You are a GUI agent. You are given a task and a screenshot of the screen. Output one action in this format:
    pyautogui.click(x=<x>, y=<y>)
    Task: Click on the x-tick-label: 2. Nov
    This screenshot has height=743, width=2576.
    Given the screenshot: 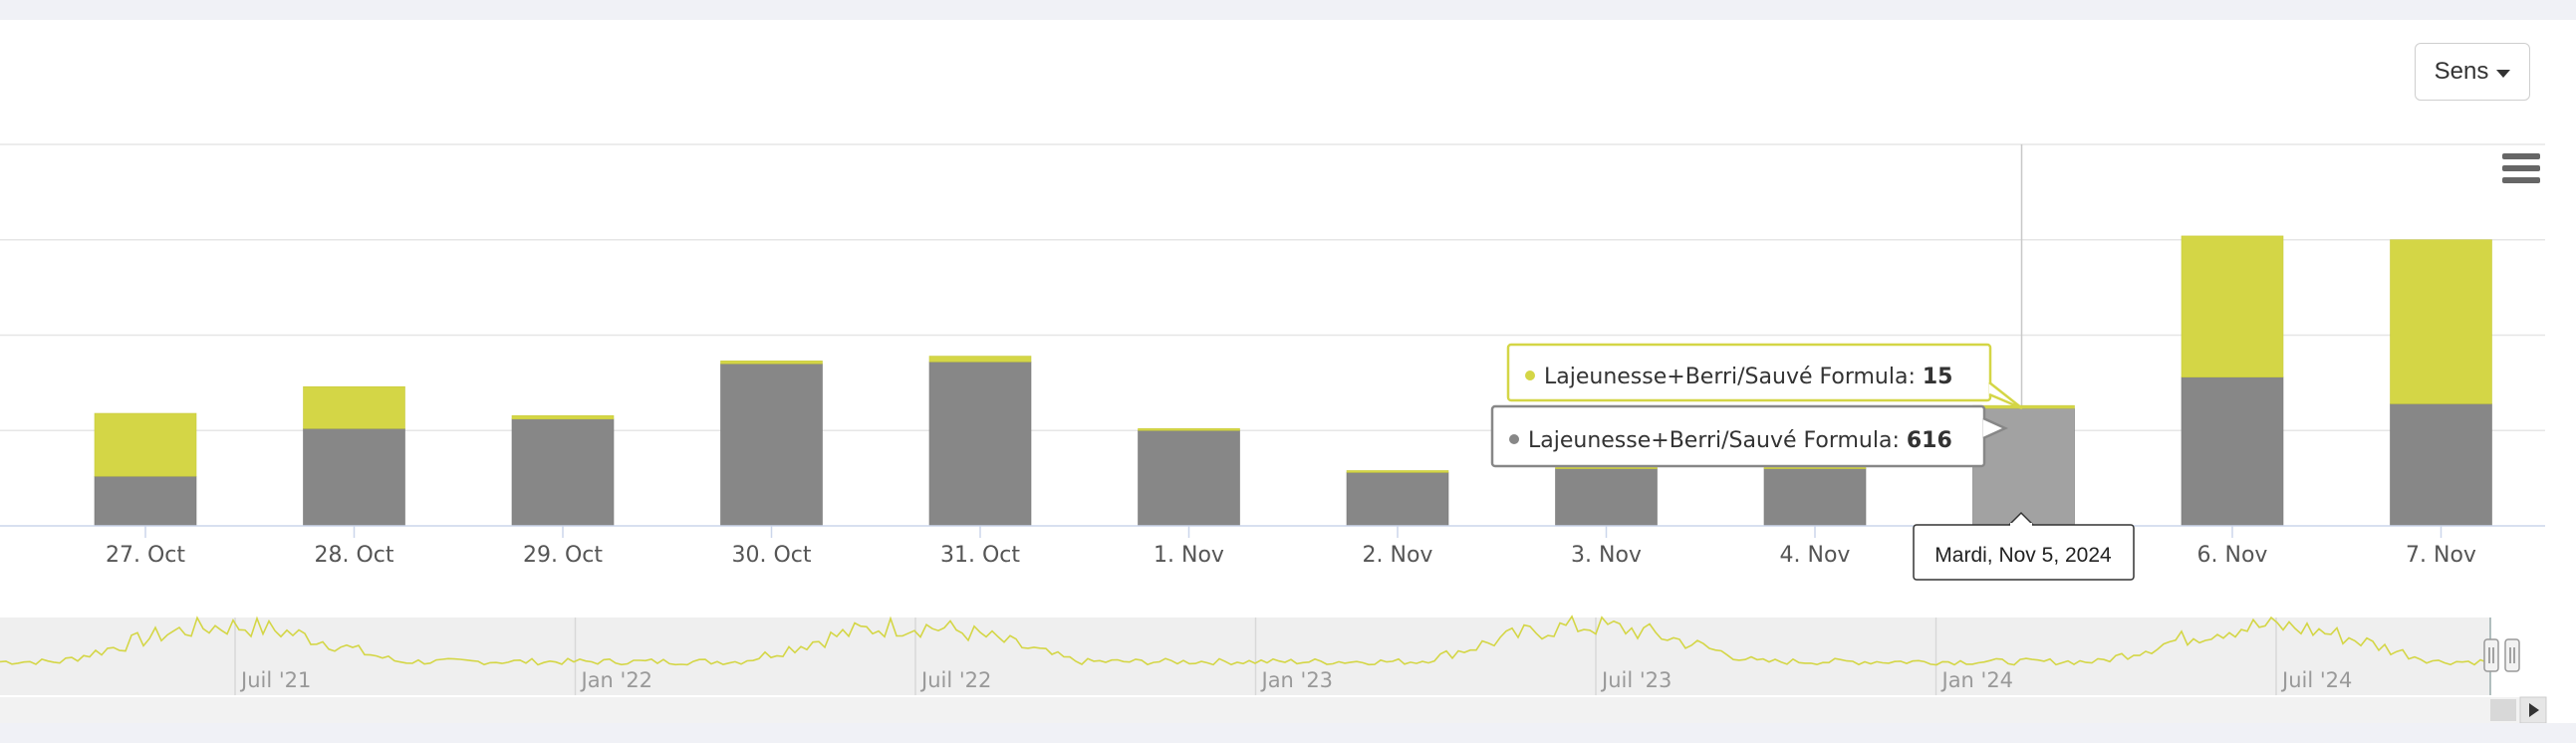 What is the action you would take?
    pyautogui.click(x=1398, y=555)
    